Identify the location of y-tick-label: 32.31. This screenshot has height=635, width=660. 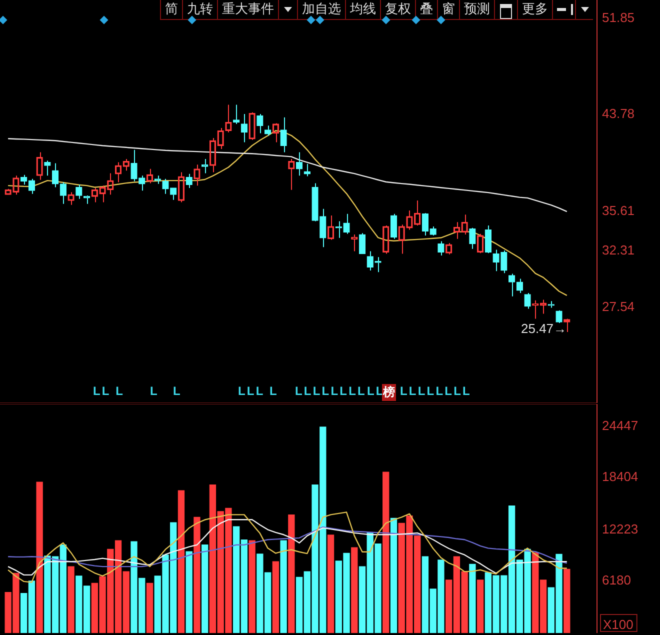
(618, 250).